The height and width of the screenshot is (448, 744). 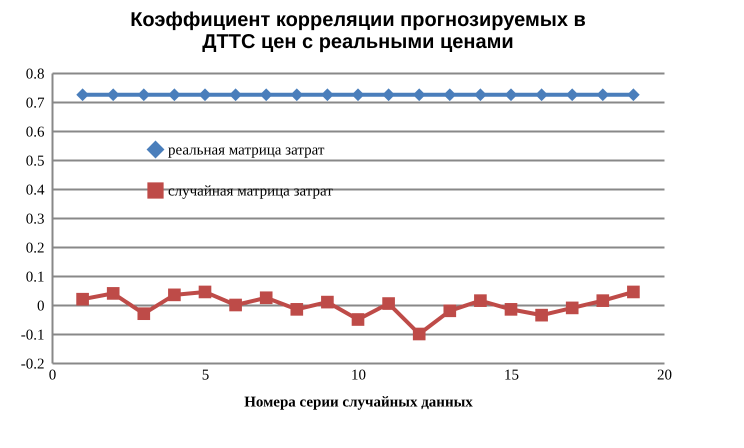 I want to click on y-tick-label: 0, so click(x=40, y=306).